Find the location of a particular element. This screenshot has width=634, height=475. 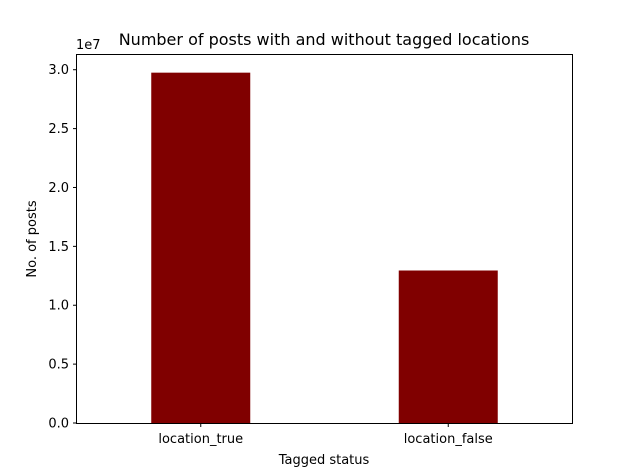

y-axis-label: No. of posts is located at coordinates (32, 238).